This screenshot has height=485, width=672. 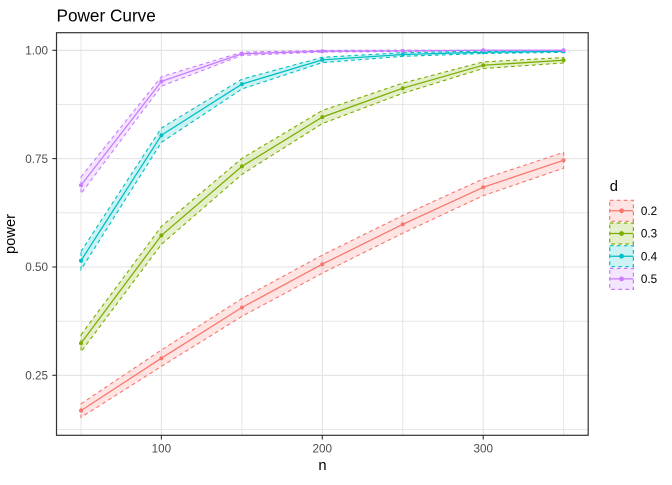 What do you see at coordinates (106, 16) in the screenshot?
I see `svg-text: Power Curve` at bounding box center [106, 16].